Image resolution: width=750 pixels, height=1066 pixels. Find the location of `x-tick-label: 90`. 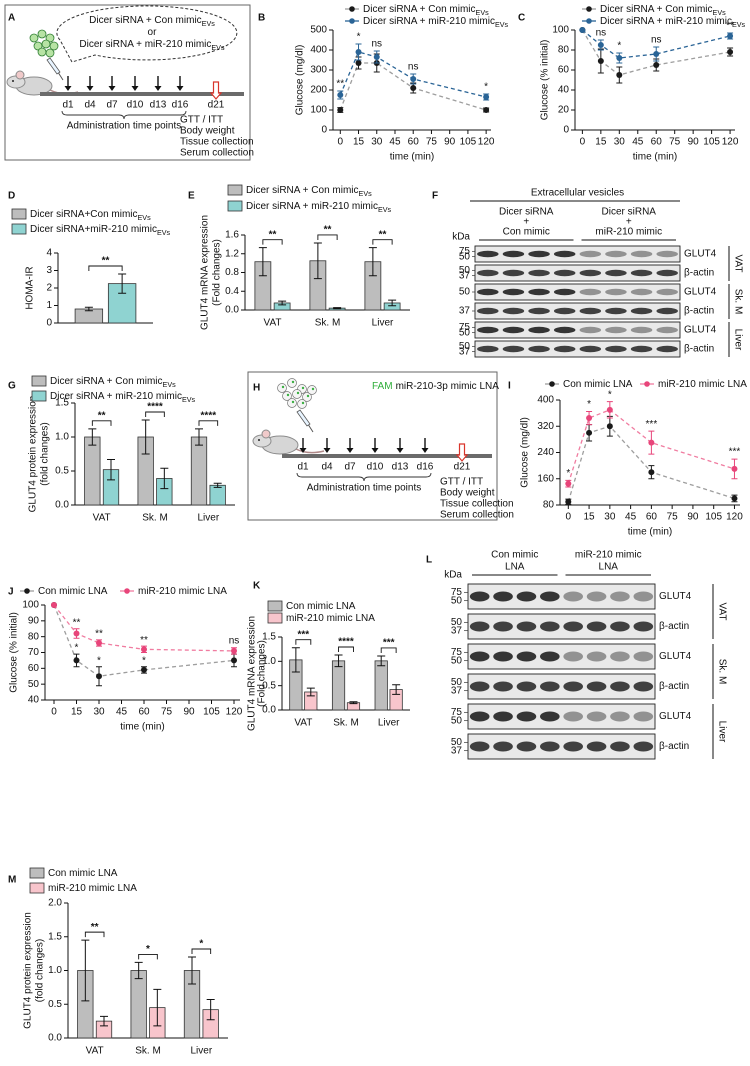

x-tick-label: 90 is located at coordinates (450, 142).